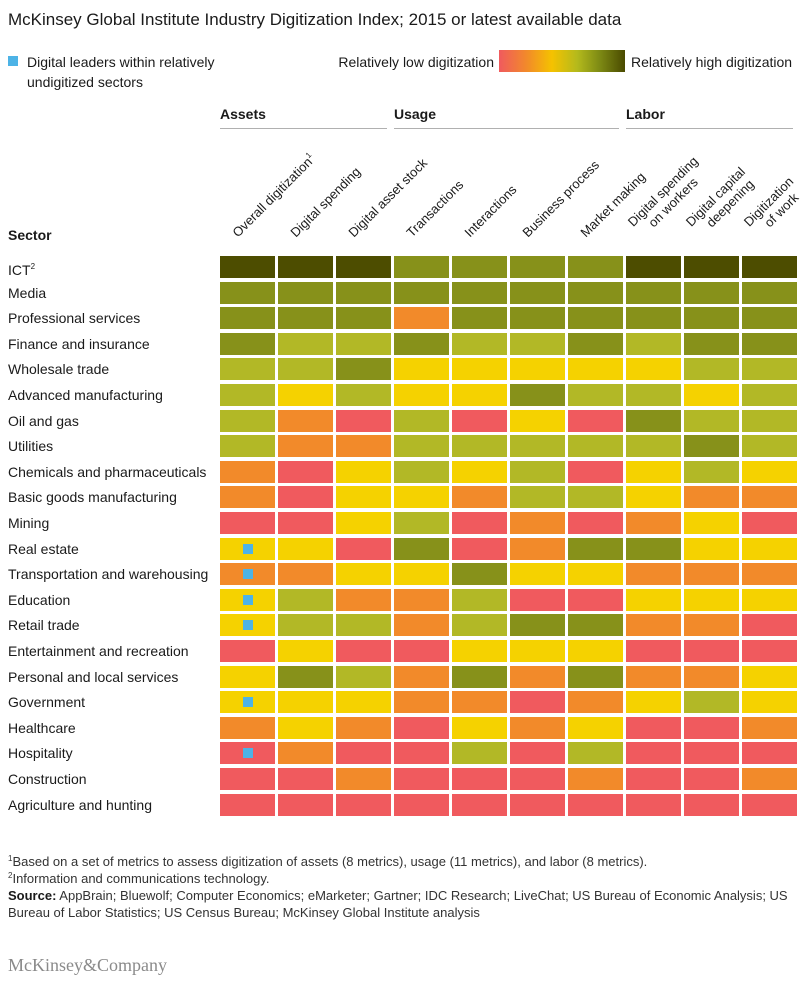  Describe the element at coordinates (92, 497) in the screenshot. I see `sector-label-text: Basic goods manufacturing` at that location.